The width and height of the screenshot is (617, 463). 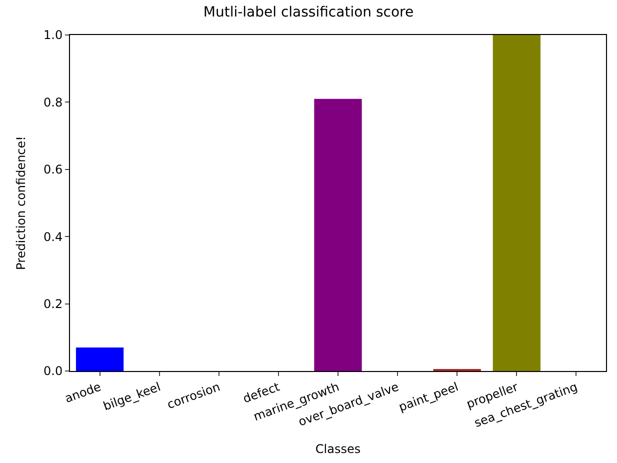 I want to click on y-tick-label: 0.8, so click(x=53, y=102).